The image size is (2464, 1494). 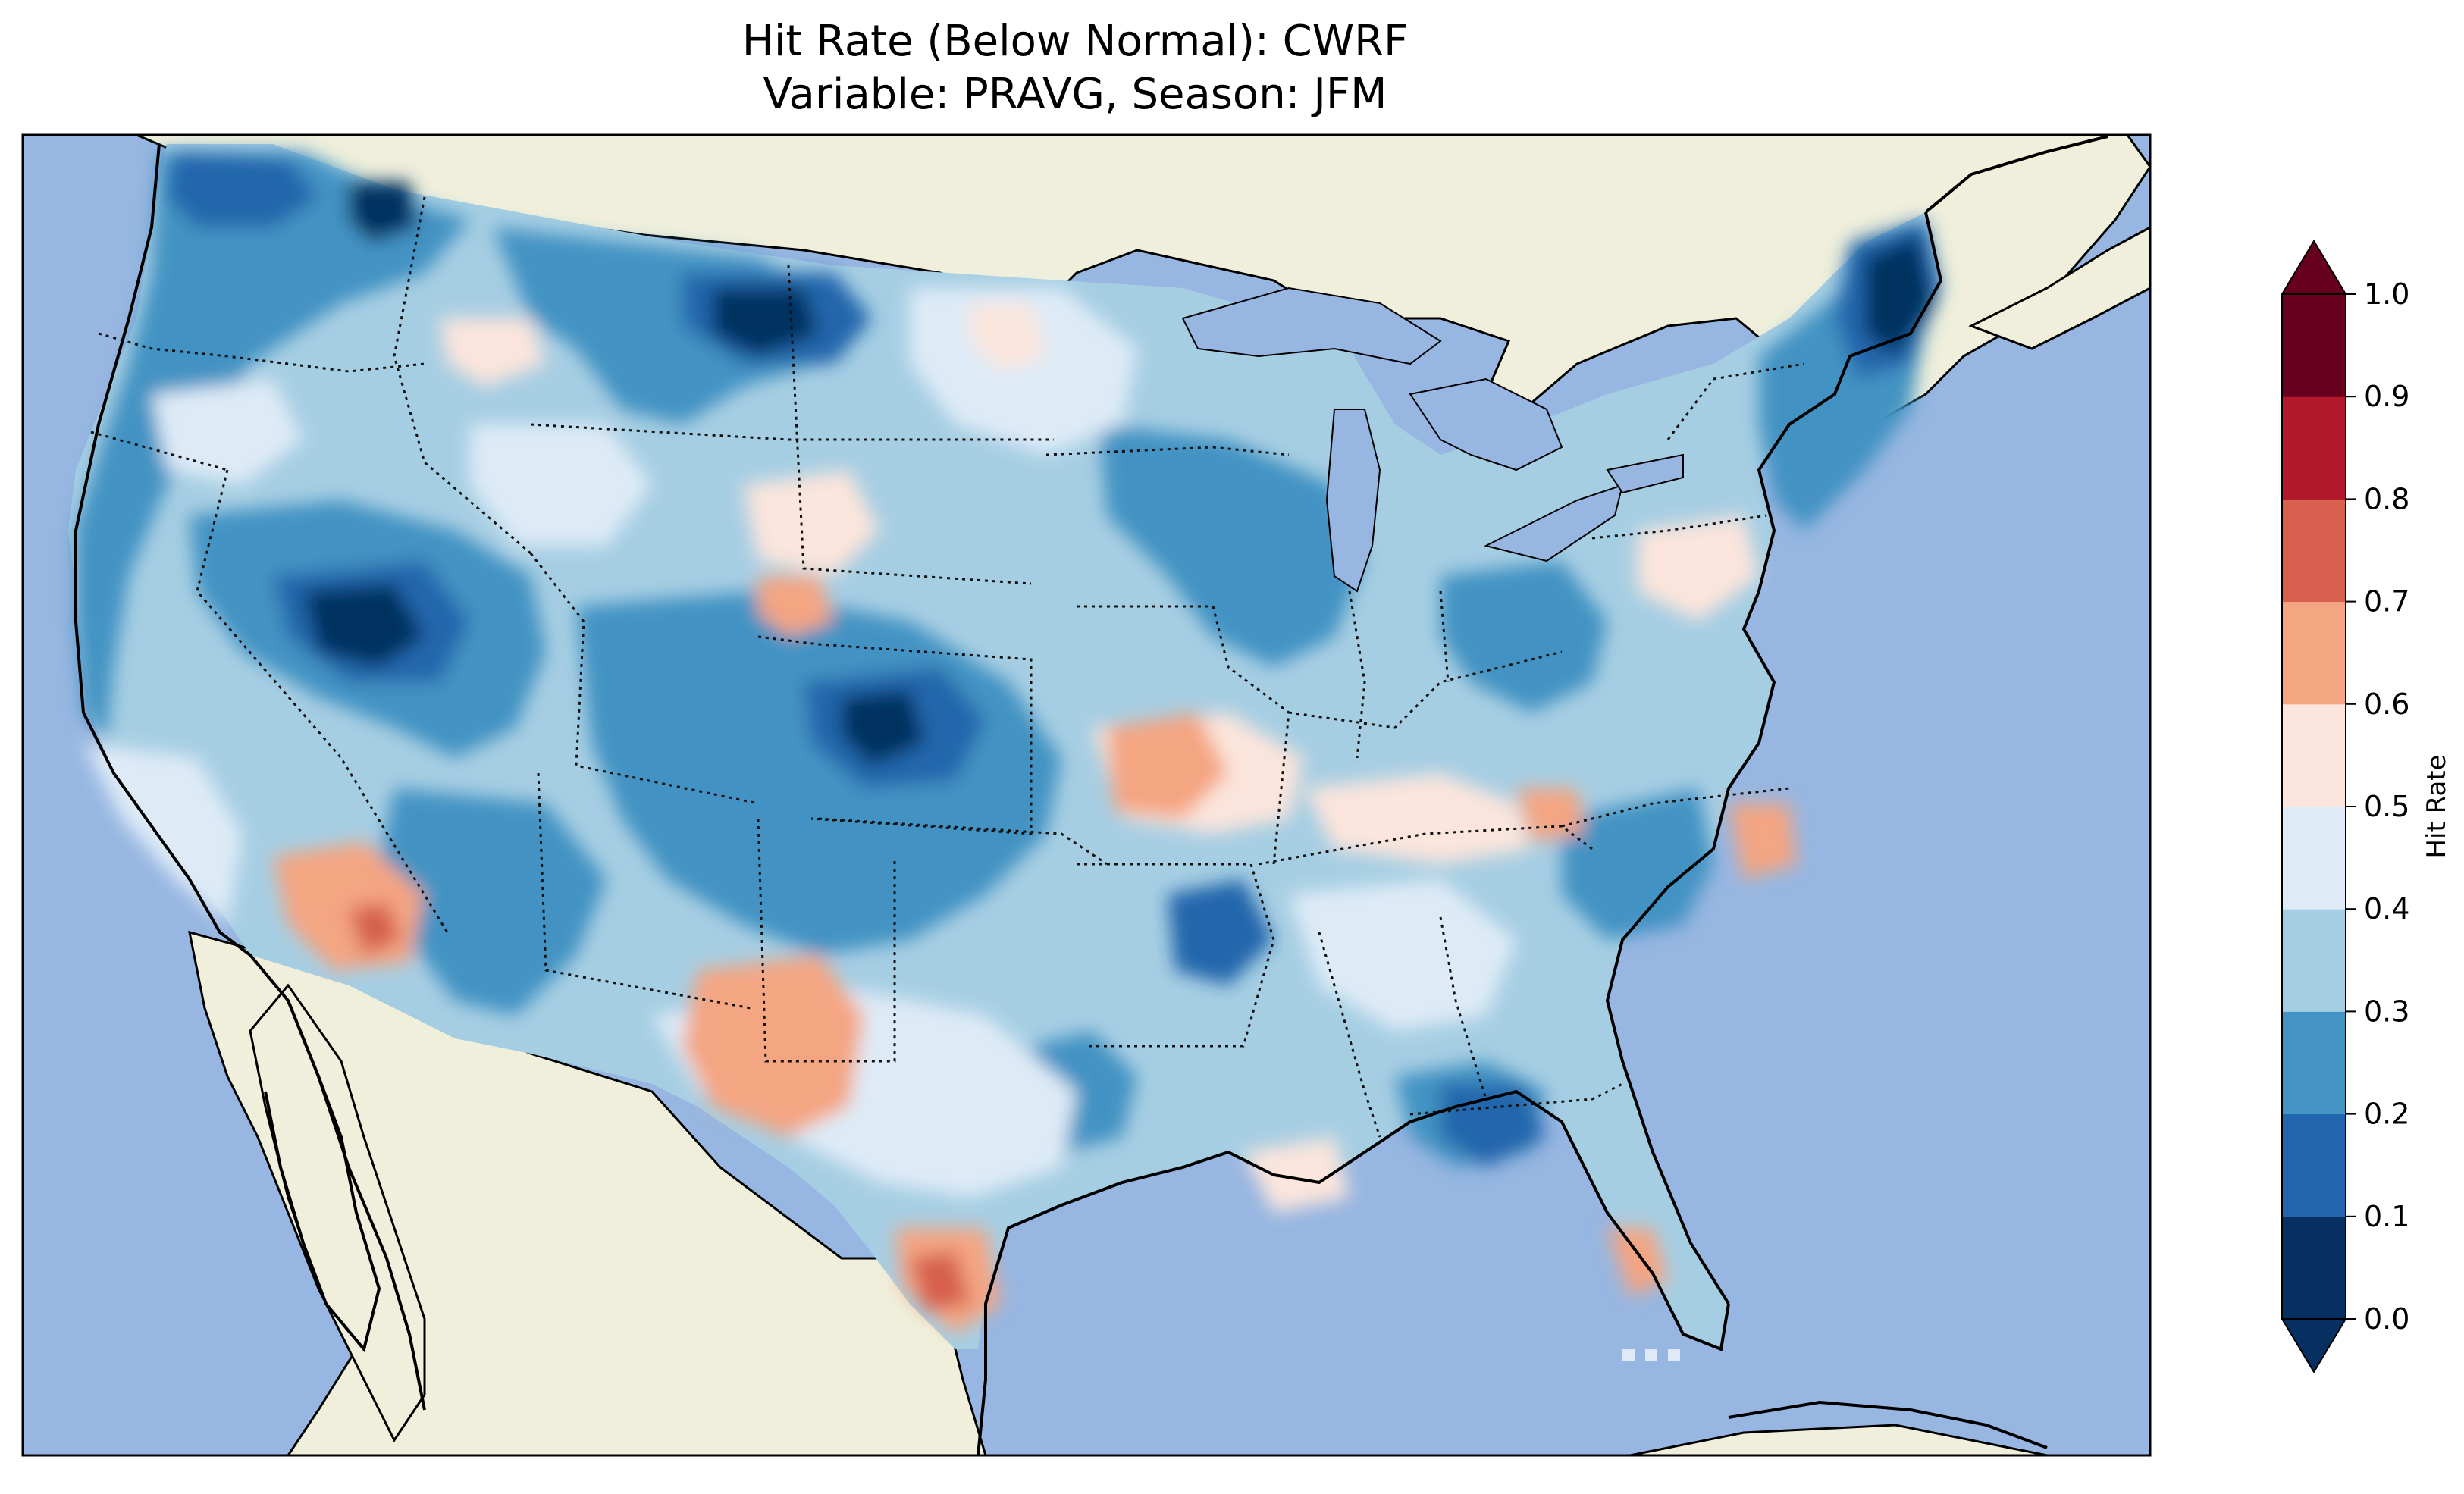 I want to click on colorbar-extend-max, so click(x=2314, y=267).